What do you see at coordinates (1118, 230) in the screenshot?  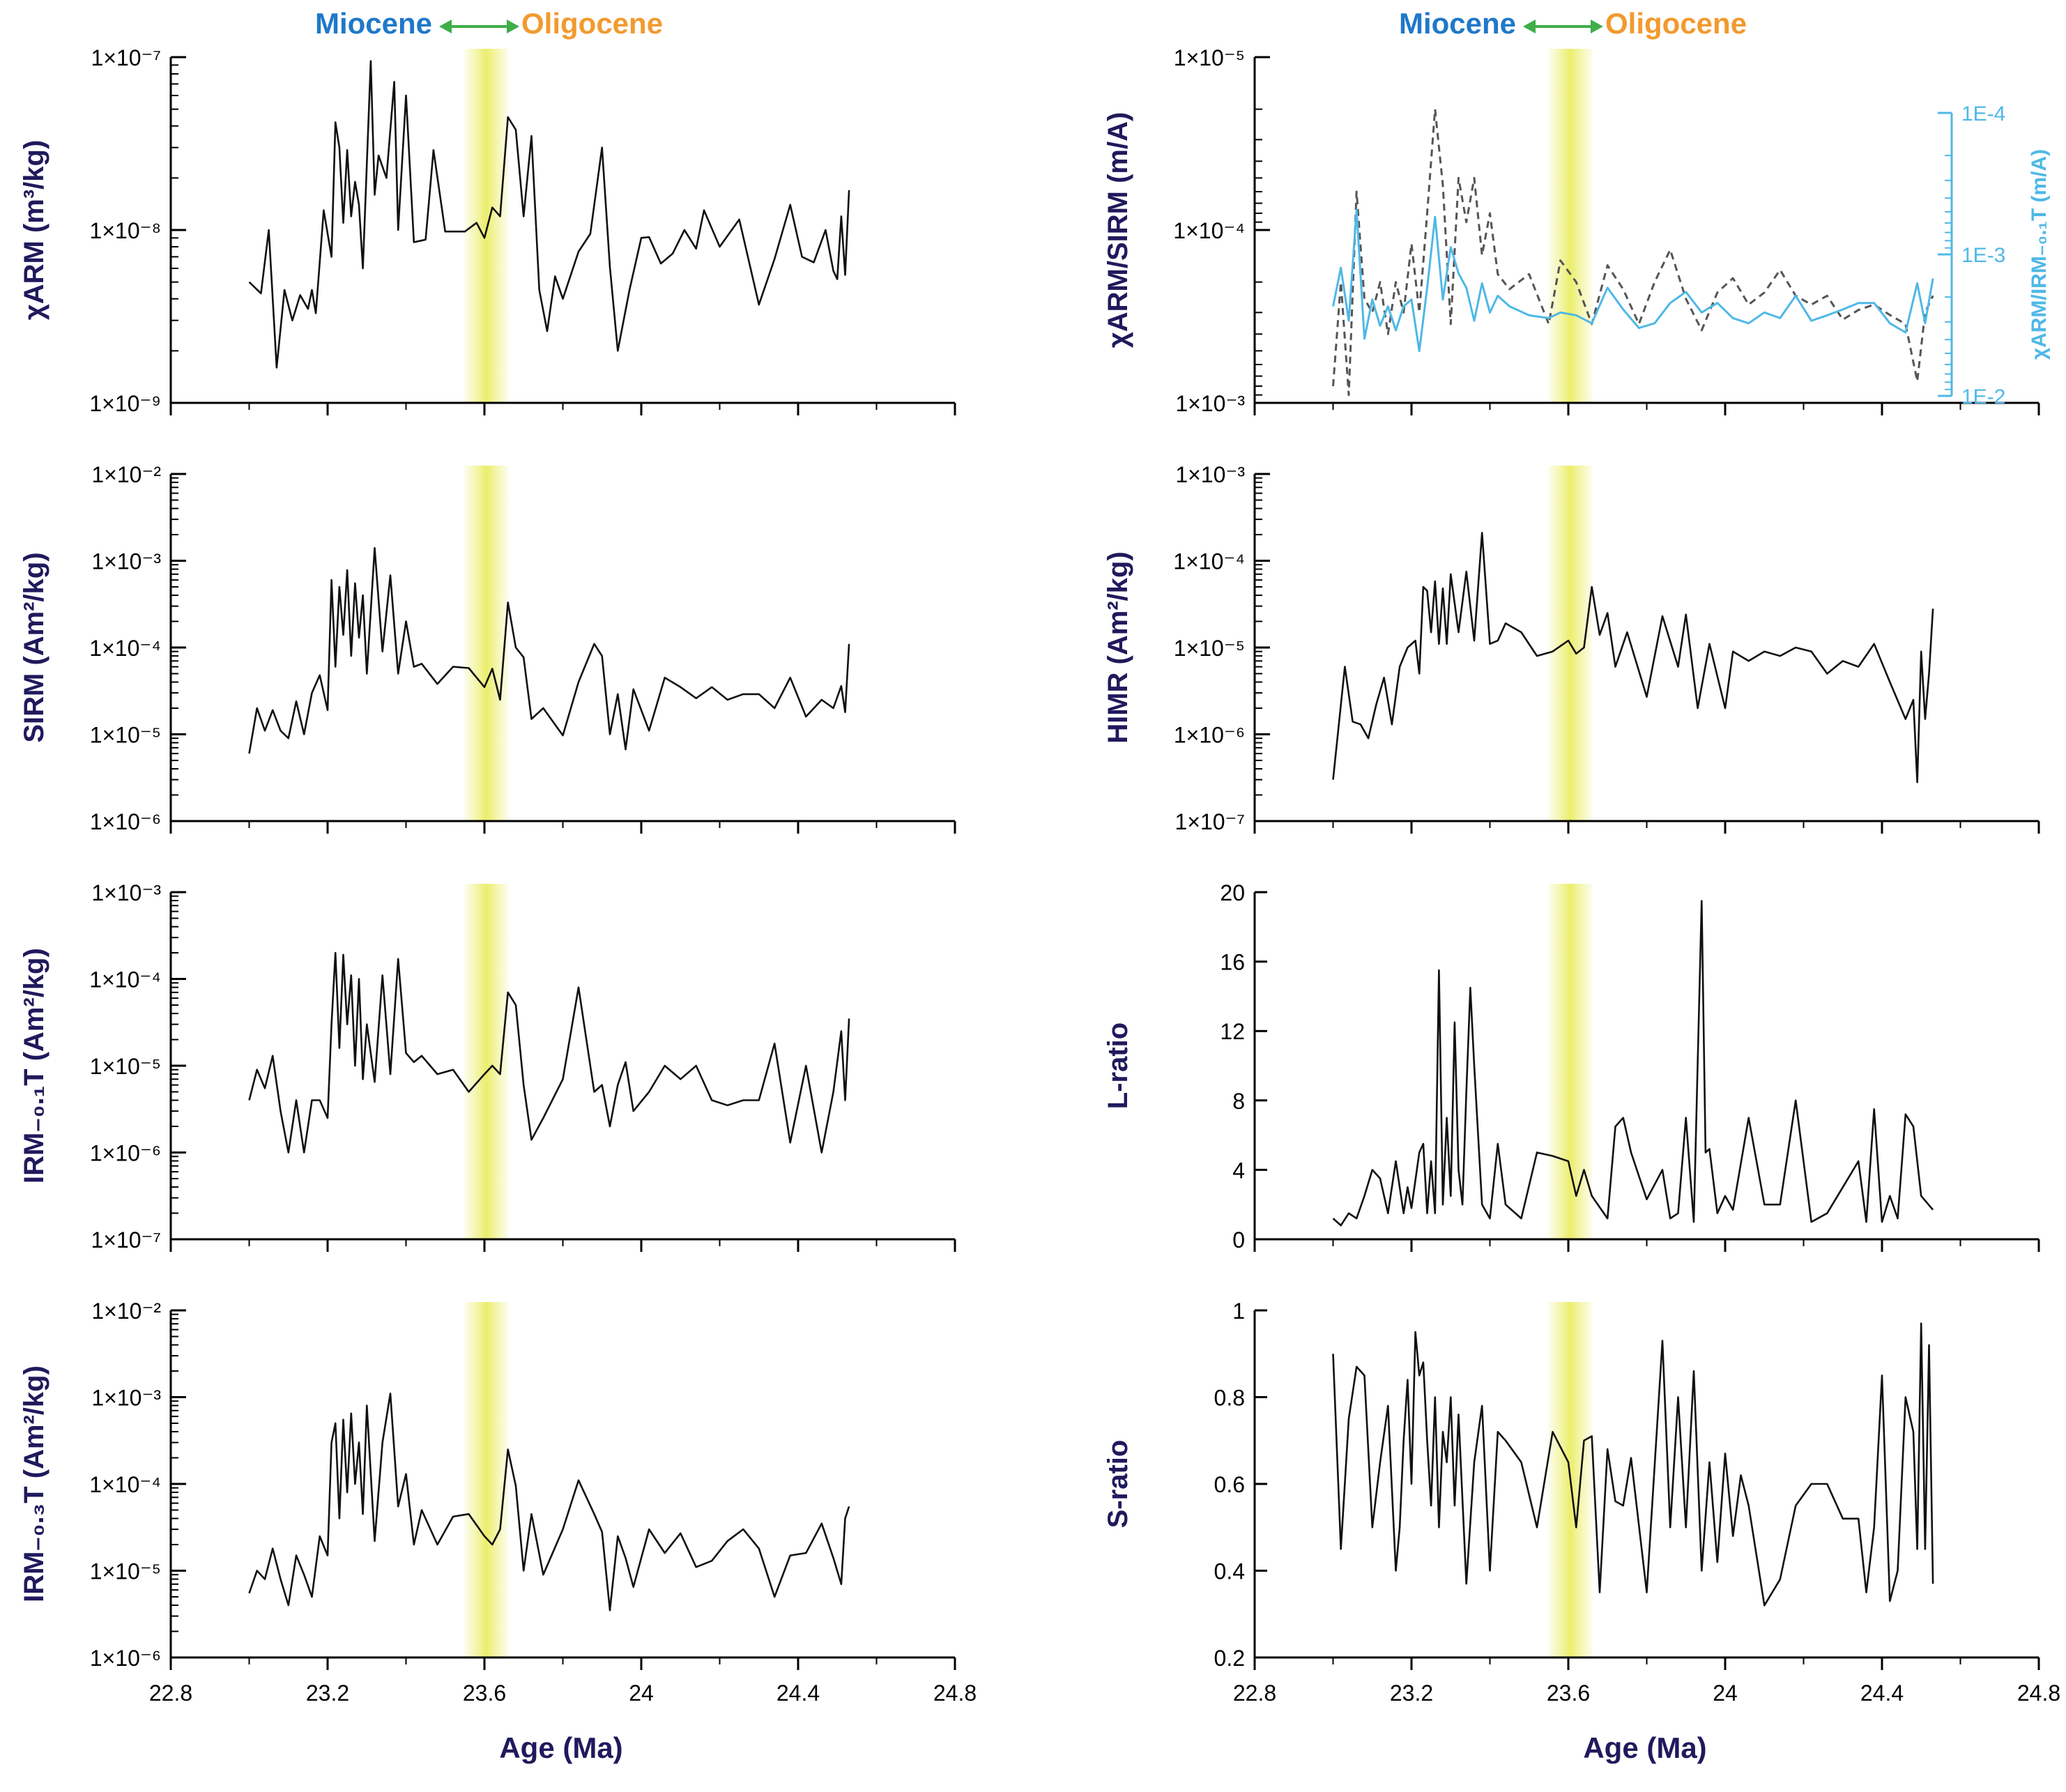 I see `y-axis-label: χARM/SIRM (m/A)` at bounding box center [1118, 230].